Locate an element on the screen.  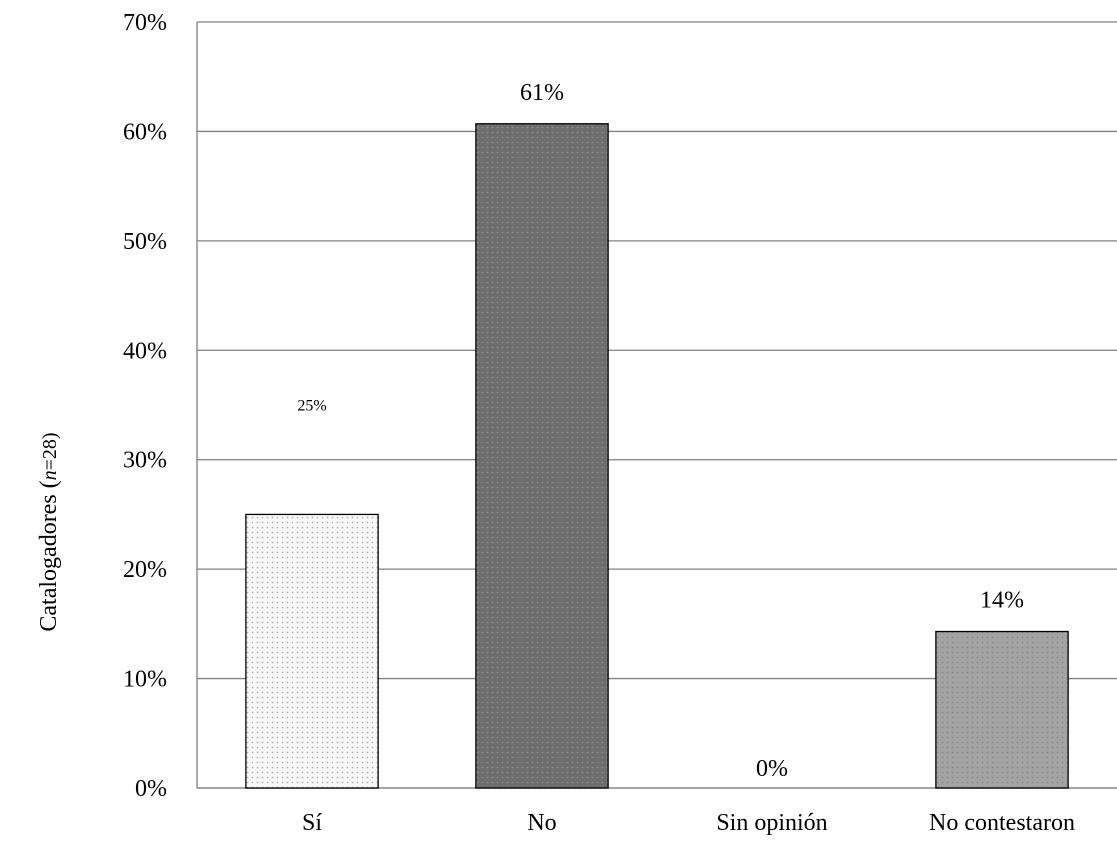
y-tick-label: 40% is located at coordinates (145, 351).